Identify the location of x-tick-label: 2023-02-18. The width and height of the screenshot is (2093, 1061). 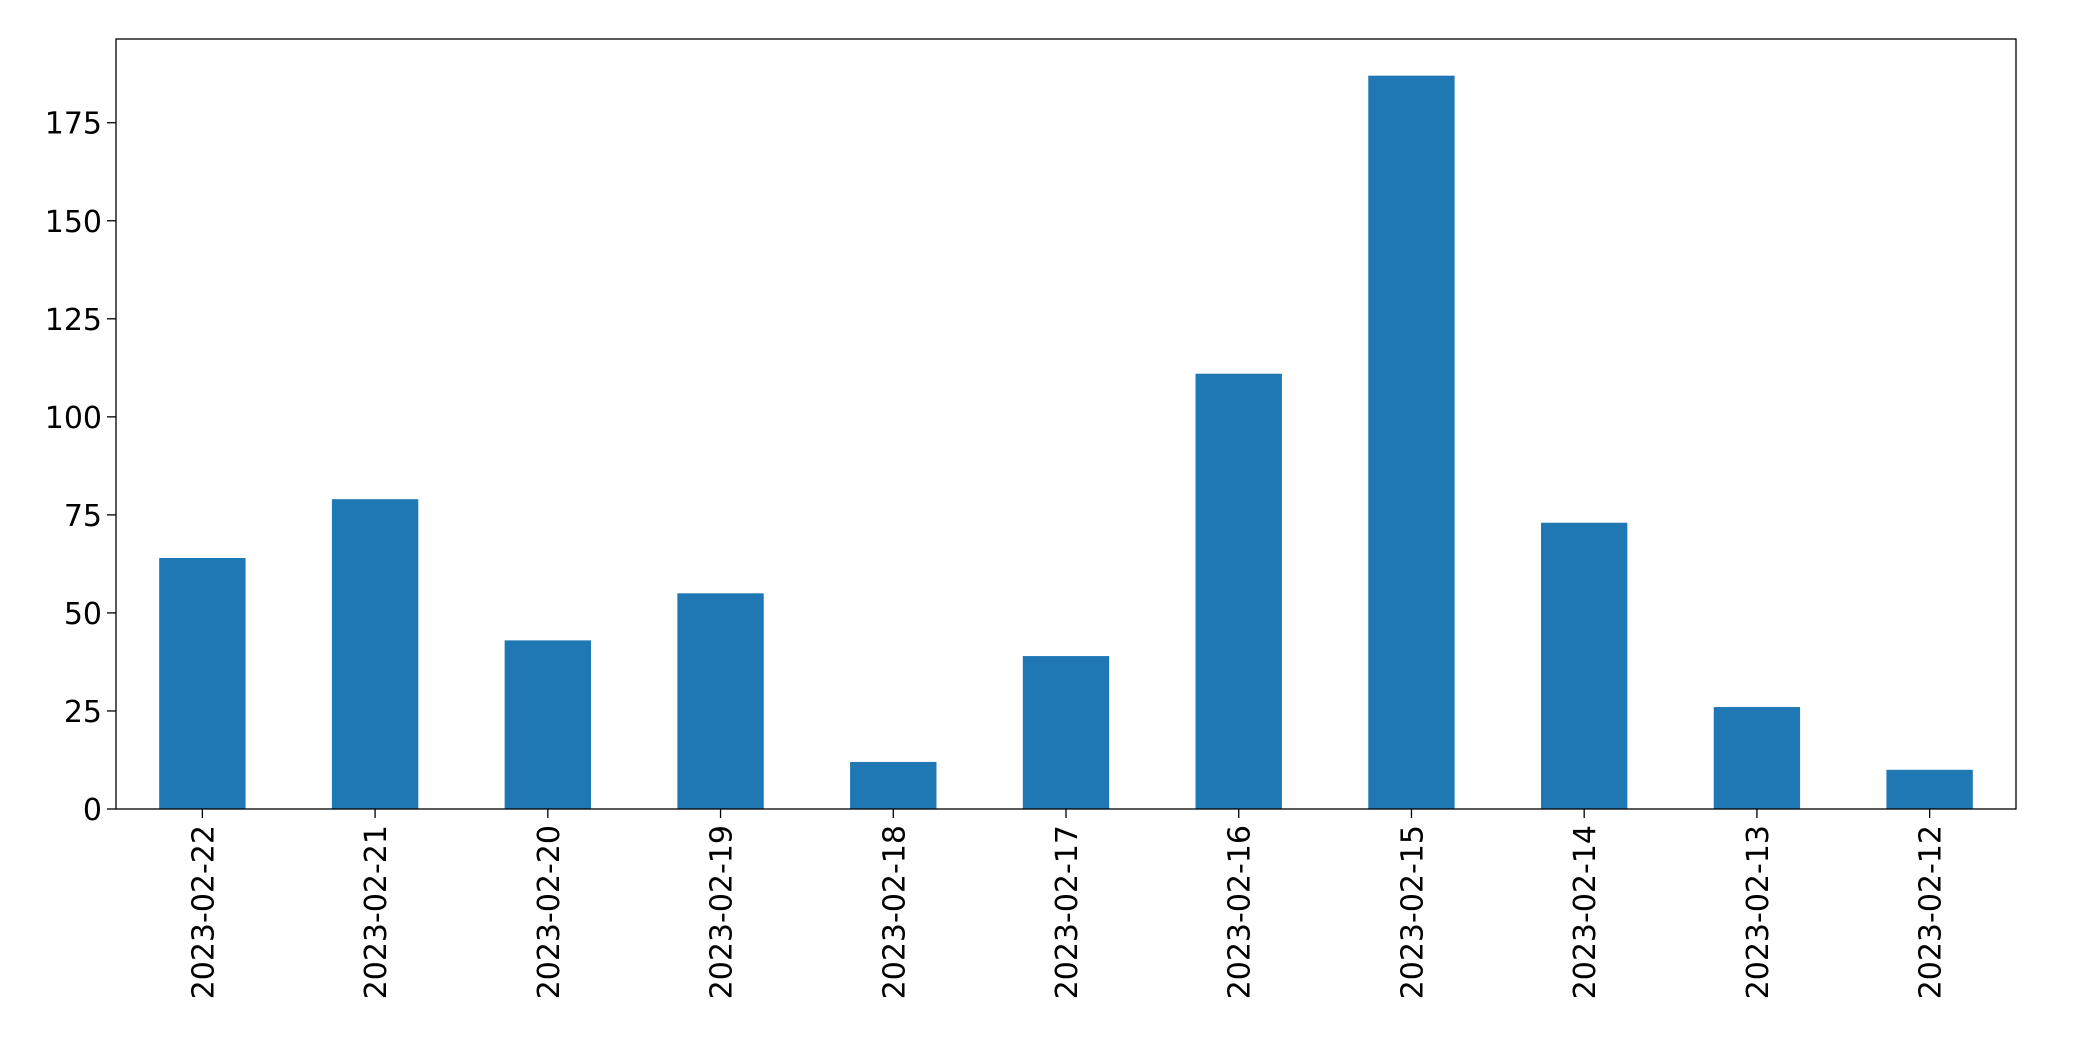
(894, 912).